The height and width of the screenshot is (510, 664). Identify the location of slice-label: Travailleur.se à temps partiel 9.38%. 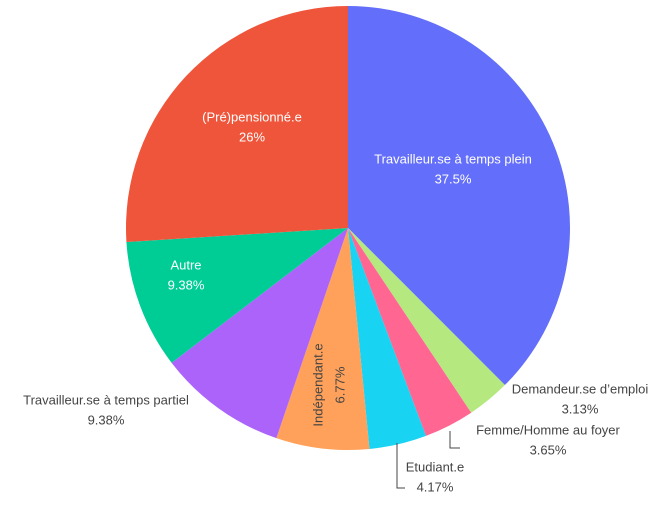
(106, 409).